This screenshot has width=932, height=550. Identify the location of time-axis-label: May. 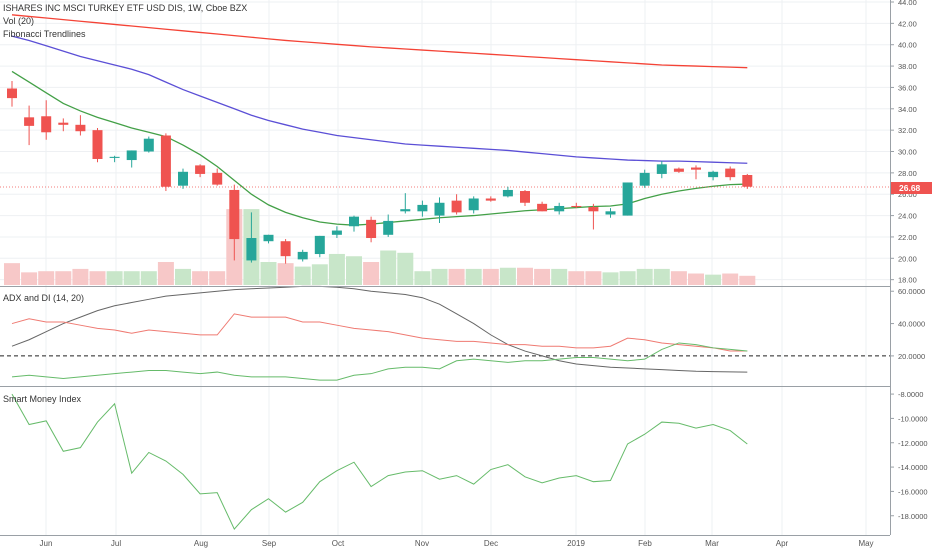
(865, 543).